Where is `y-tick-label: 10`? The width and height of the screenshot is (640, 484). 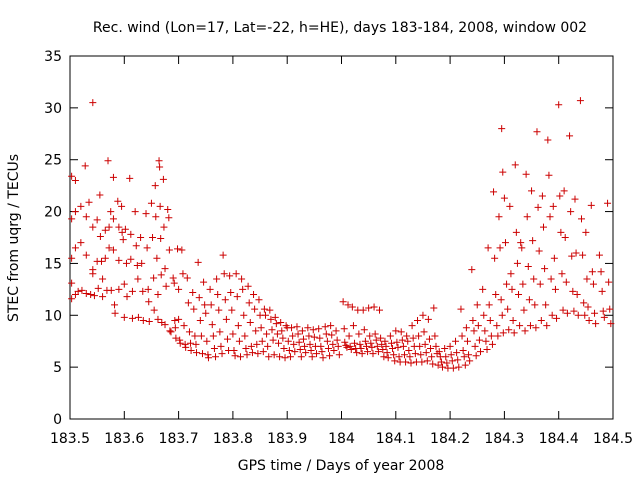 y-tick-label: 10 is located at coordinates (53, 316).